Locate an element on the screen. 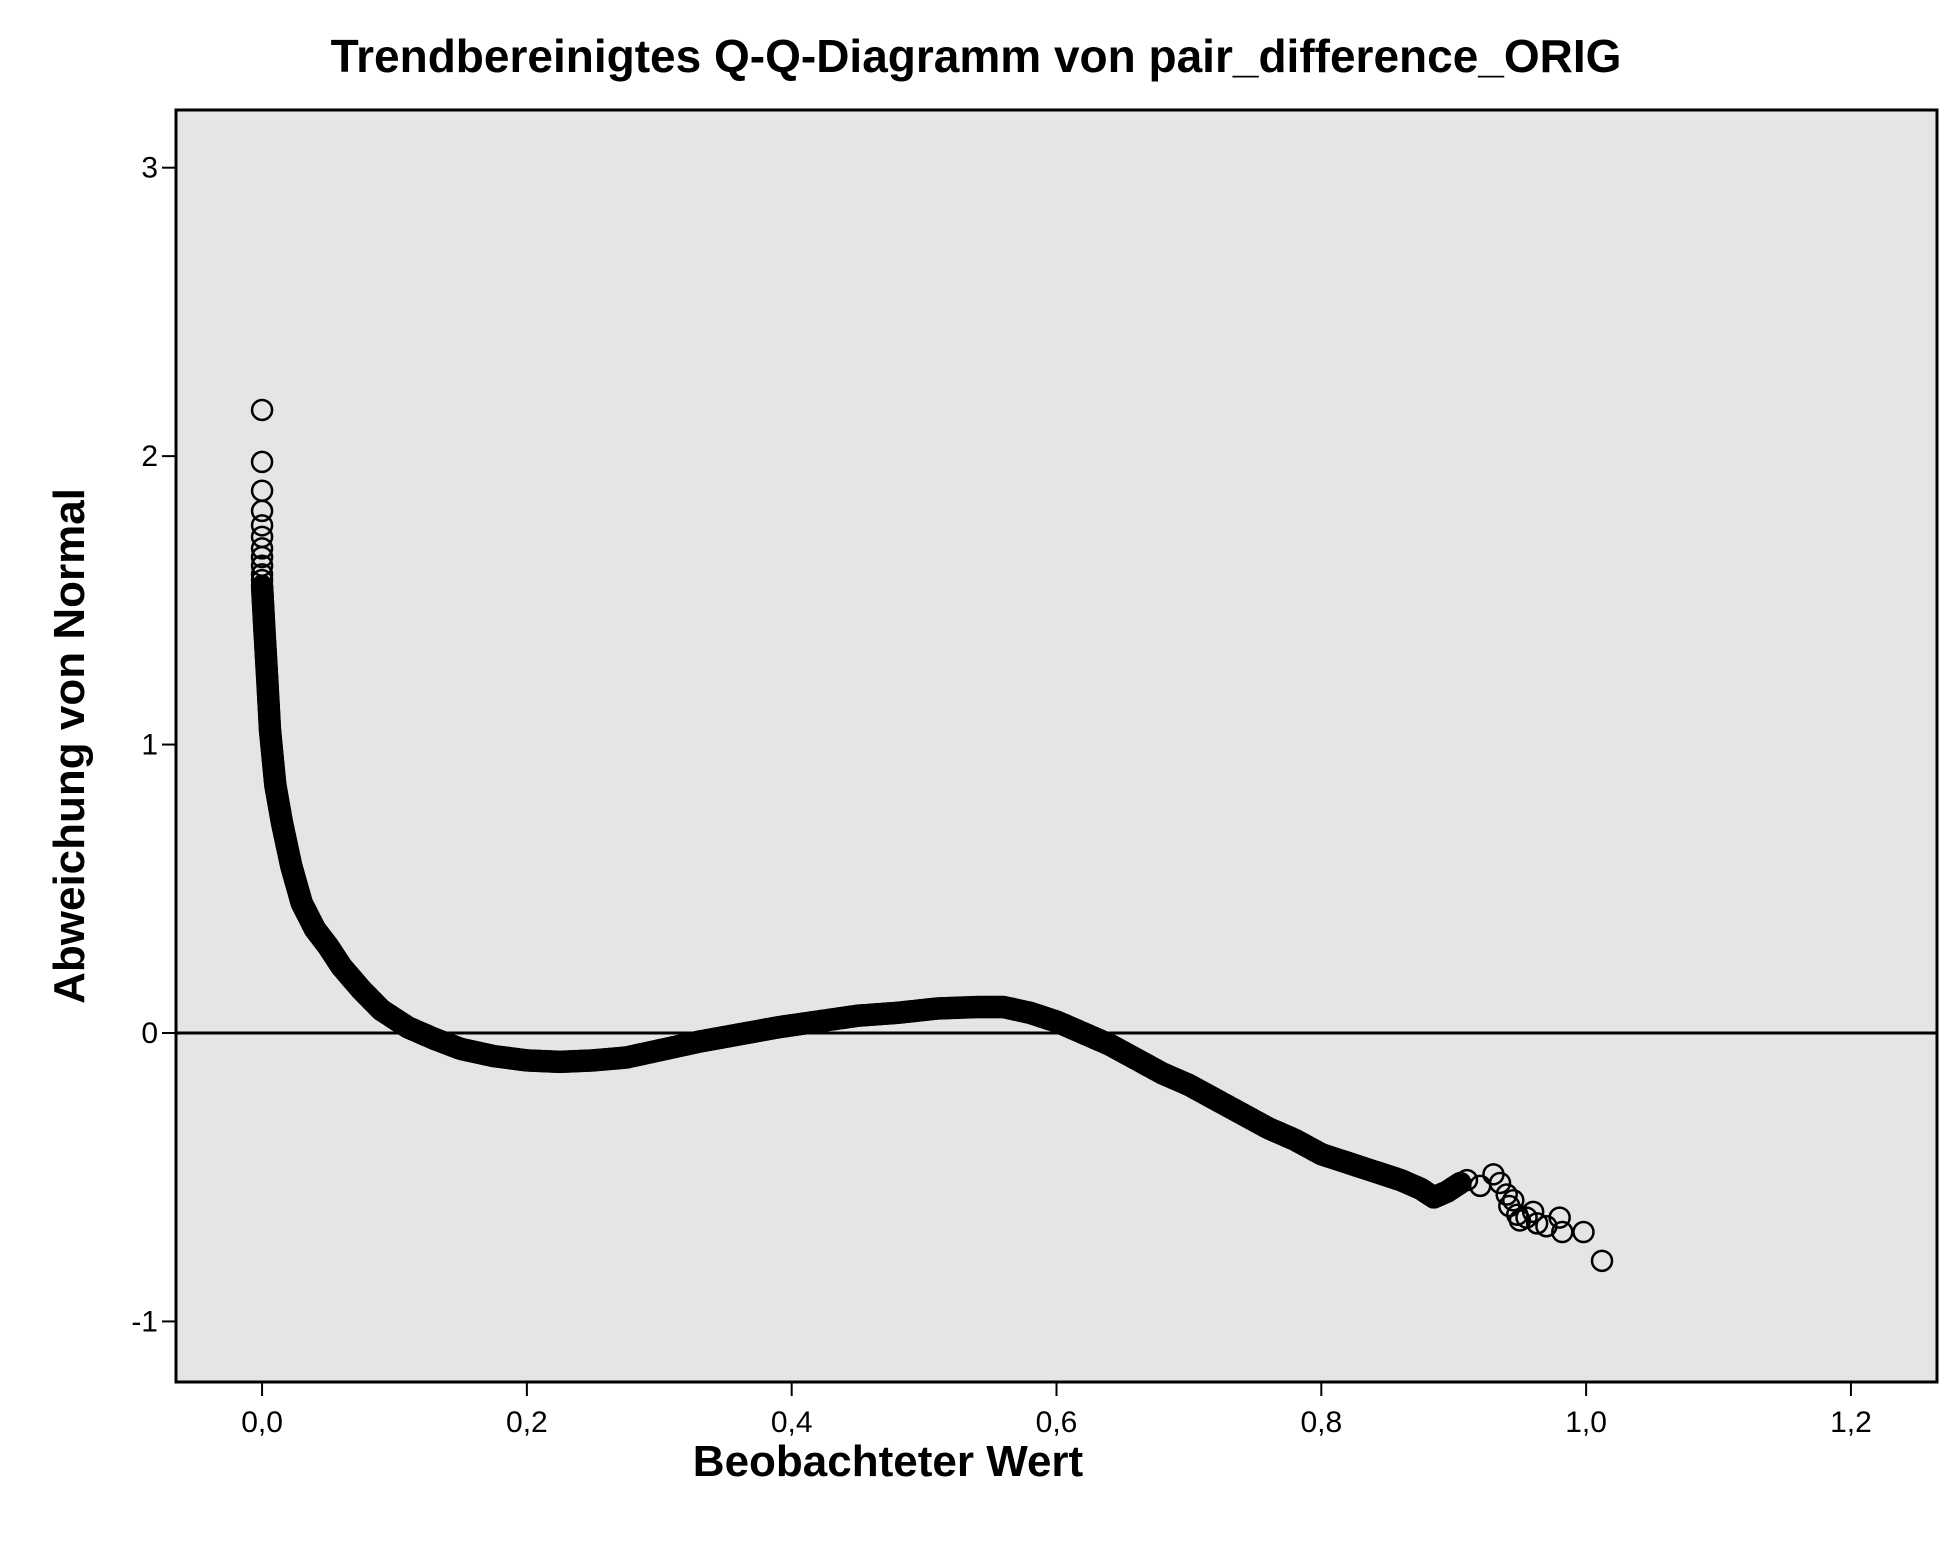 This screenshot has height=1568, width=1953. y-tick-label: 2 is located at coordinates (149, 456).